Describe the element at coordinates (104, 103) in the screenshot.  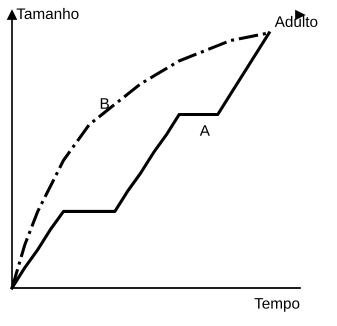
I see `series-label: B` at that location.